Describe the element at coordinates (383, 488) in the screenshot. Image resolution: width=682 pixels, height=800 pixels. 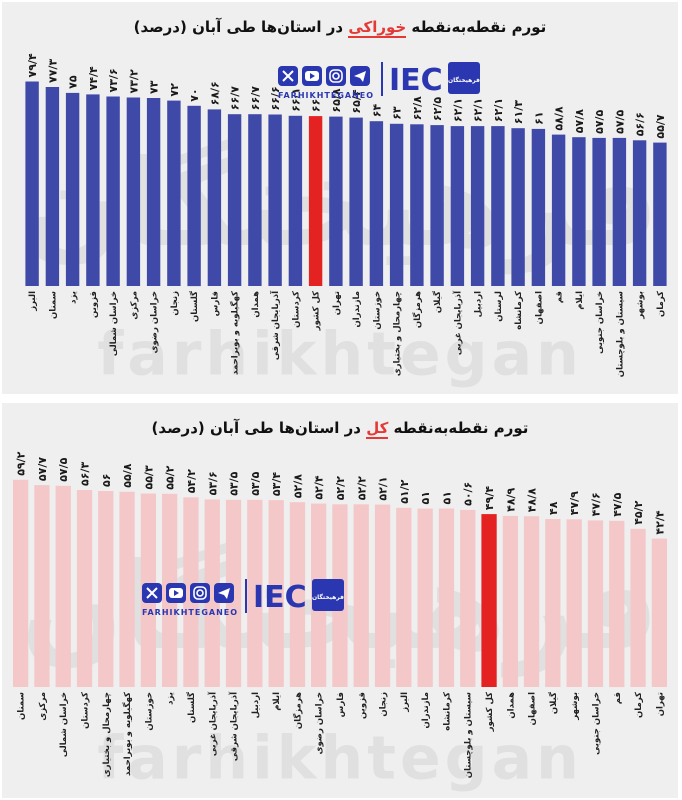
I see `value-label: ۵۲/۱` at that location.